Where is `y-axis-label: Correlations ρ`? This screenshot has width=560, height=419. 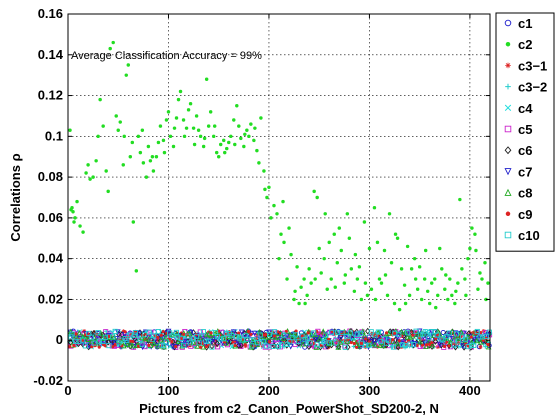 y-axis-label: Correlations ρ is located at coordinates (15, 197).